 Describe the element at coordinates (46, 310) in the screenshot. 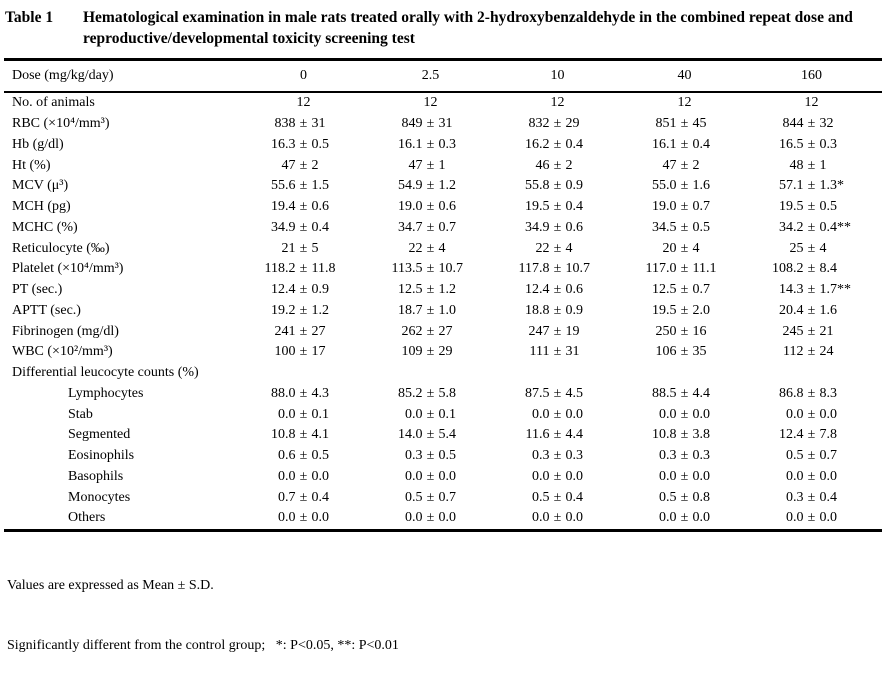

I see `row-label: APTT (sec.)` at that location.